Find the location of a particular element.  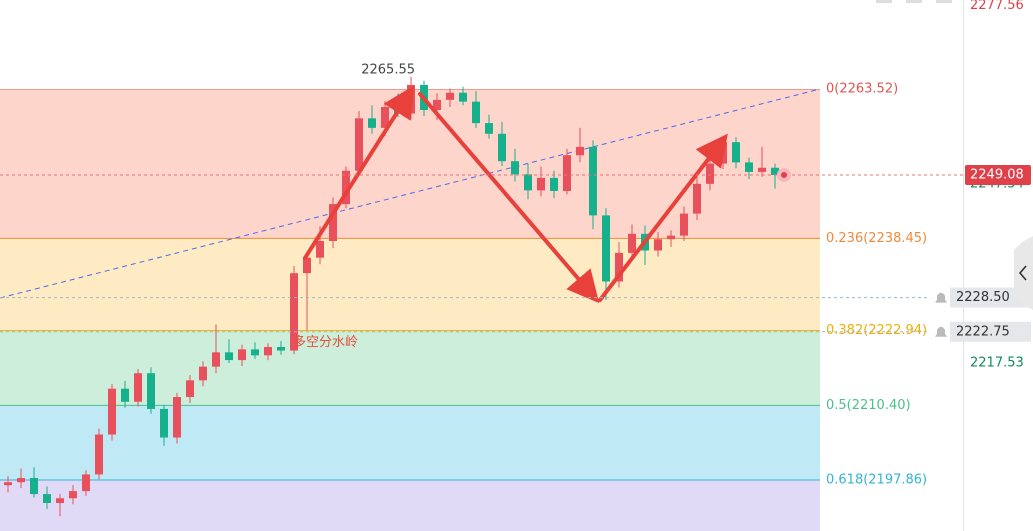

last-price-badge is located at coordinates (998, 175).